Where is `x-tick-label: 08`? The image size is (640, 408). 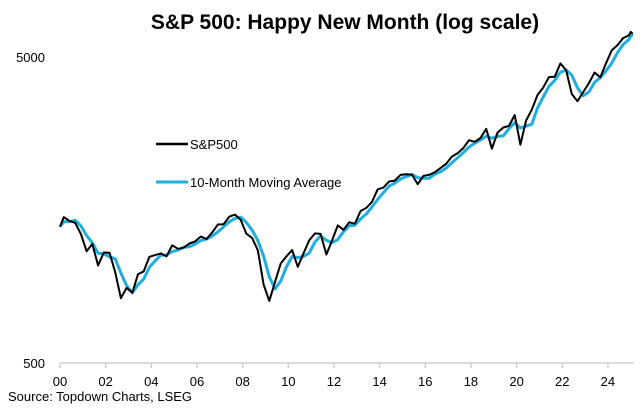 x-tick-label: 08 is located at coordinates (242, 381).